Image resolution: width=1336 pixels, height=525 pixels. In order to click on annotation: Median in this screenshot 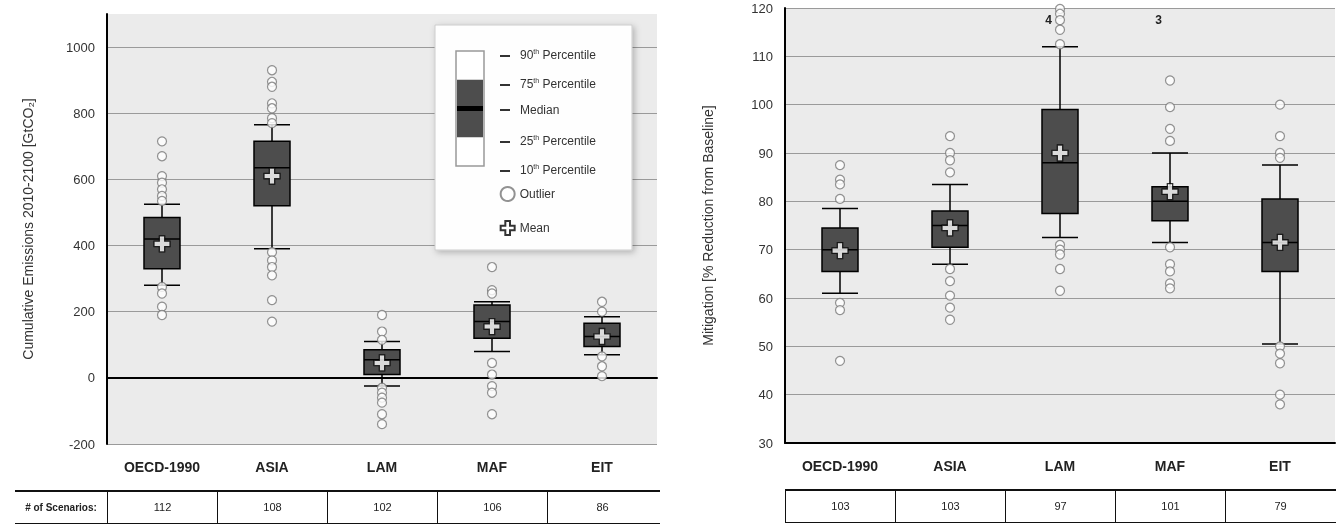, I will do `click(530, 109)`.